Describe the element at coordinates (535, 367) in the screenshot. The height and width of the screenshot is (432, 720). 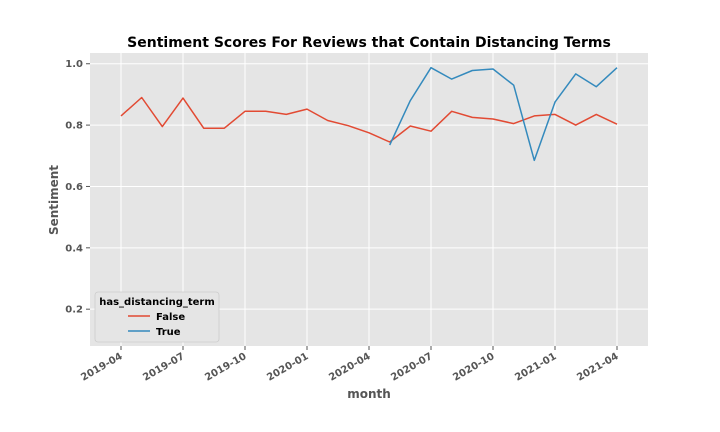
I see `x-tick-label: 2021-01` at that location.